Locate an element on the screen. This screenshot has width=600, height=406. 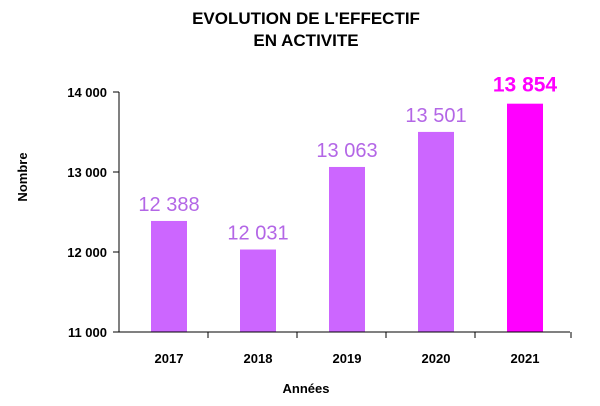
x-axis-ticks: 2017 2018 2019 2020 2021 is located at coordinates (363, 349).